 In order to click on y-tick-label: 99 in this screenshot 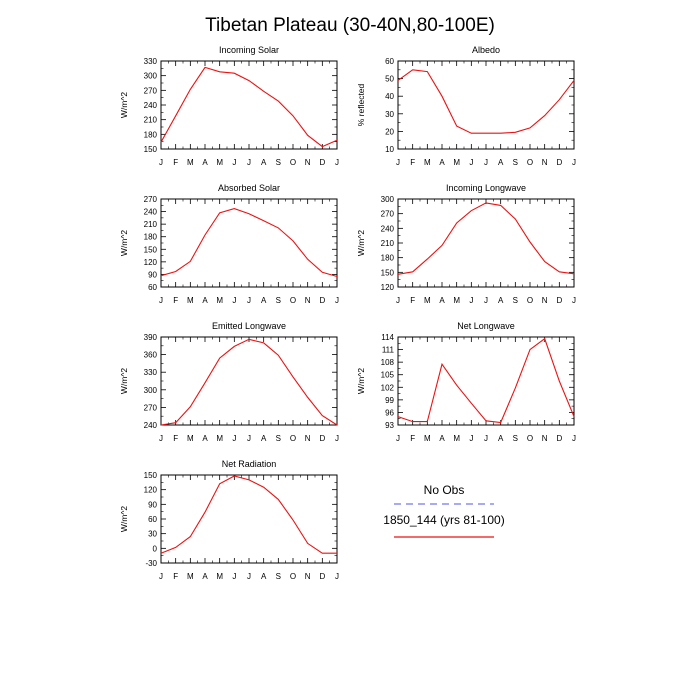, I will do `click(389, 400)`.